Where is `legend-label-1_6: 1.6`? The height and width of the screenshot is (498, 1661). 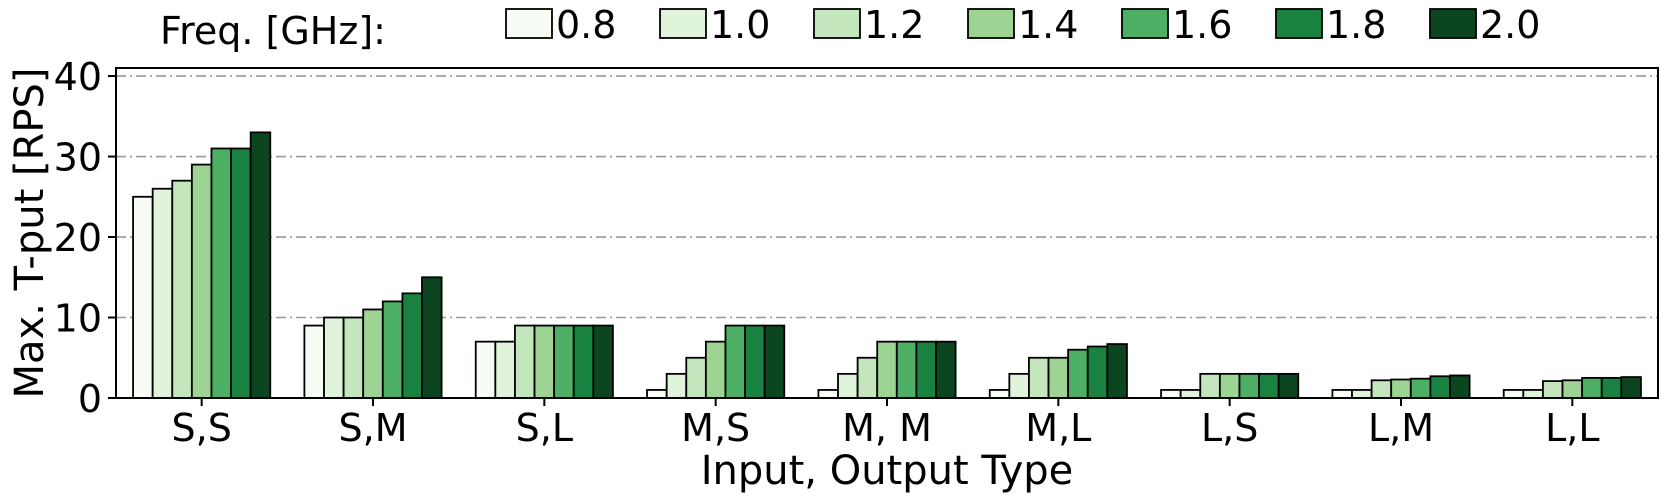 legend-label-1_6: 1.6 is located at coordinates (1202, 25).